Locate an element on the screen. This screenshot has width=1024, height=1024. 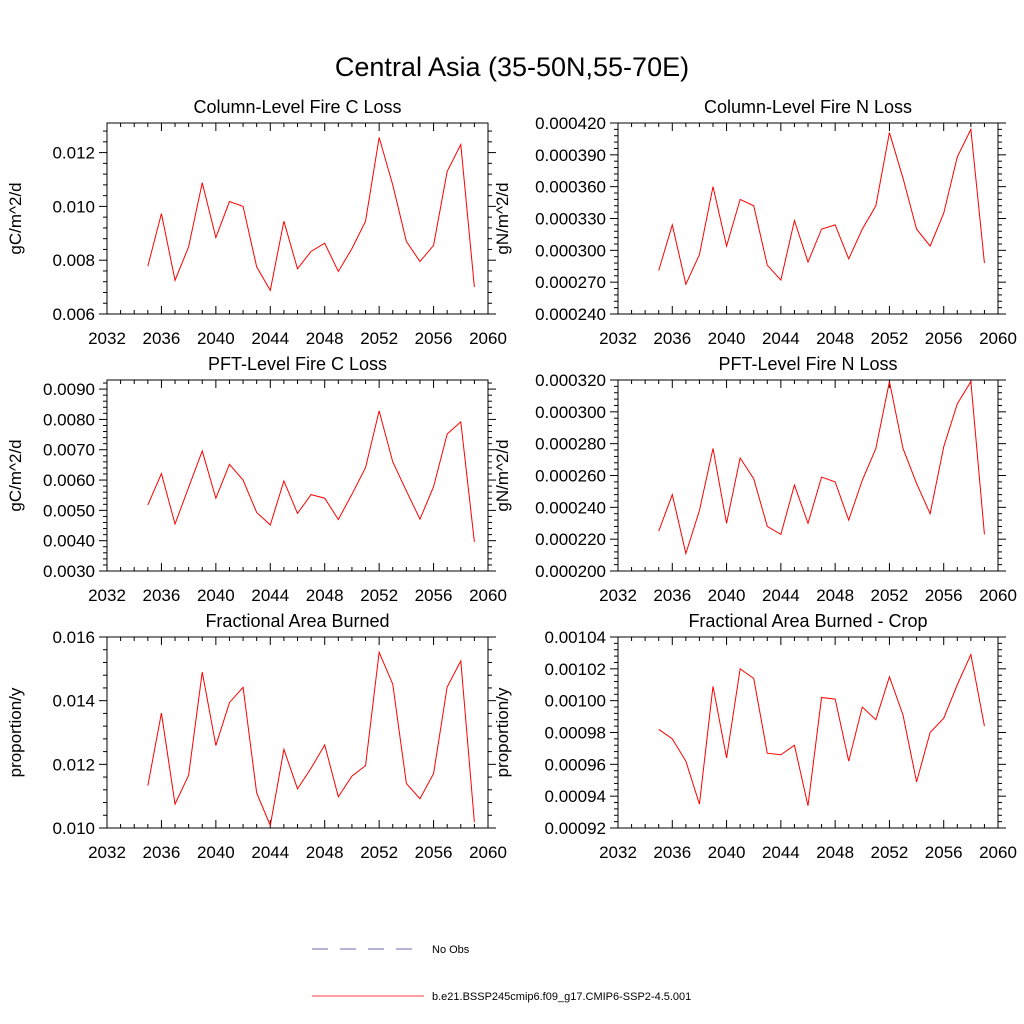
y-tick-label: 0.00092 is located at coordinates (575, 828).